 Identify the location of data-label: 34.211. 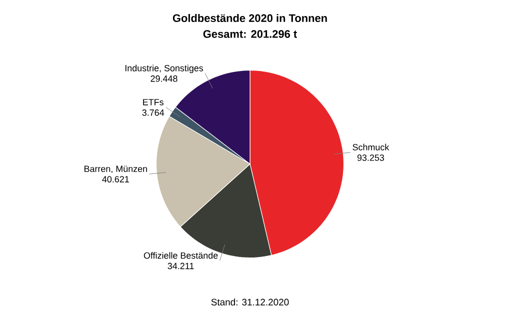
(181, 266).